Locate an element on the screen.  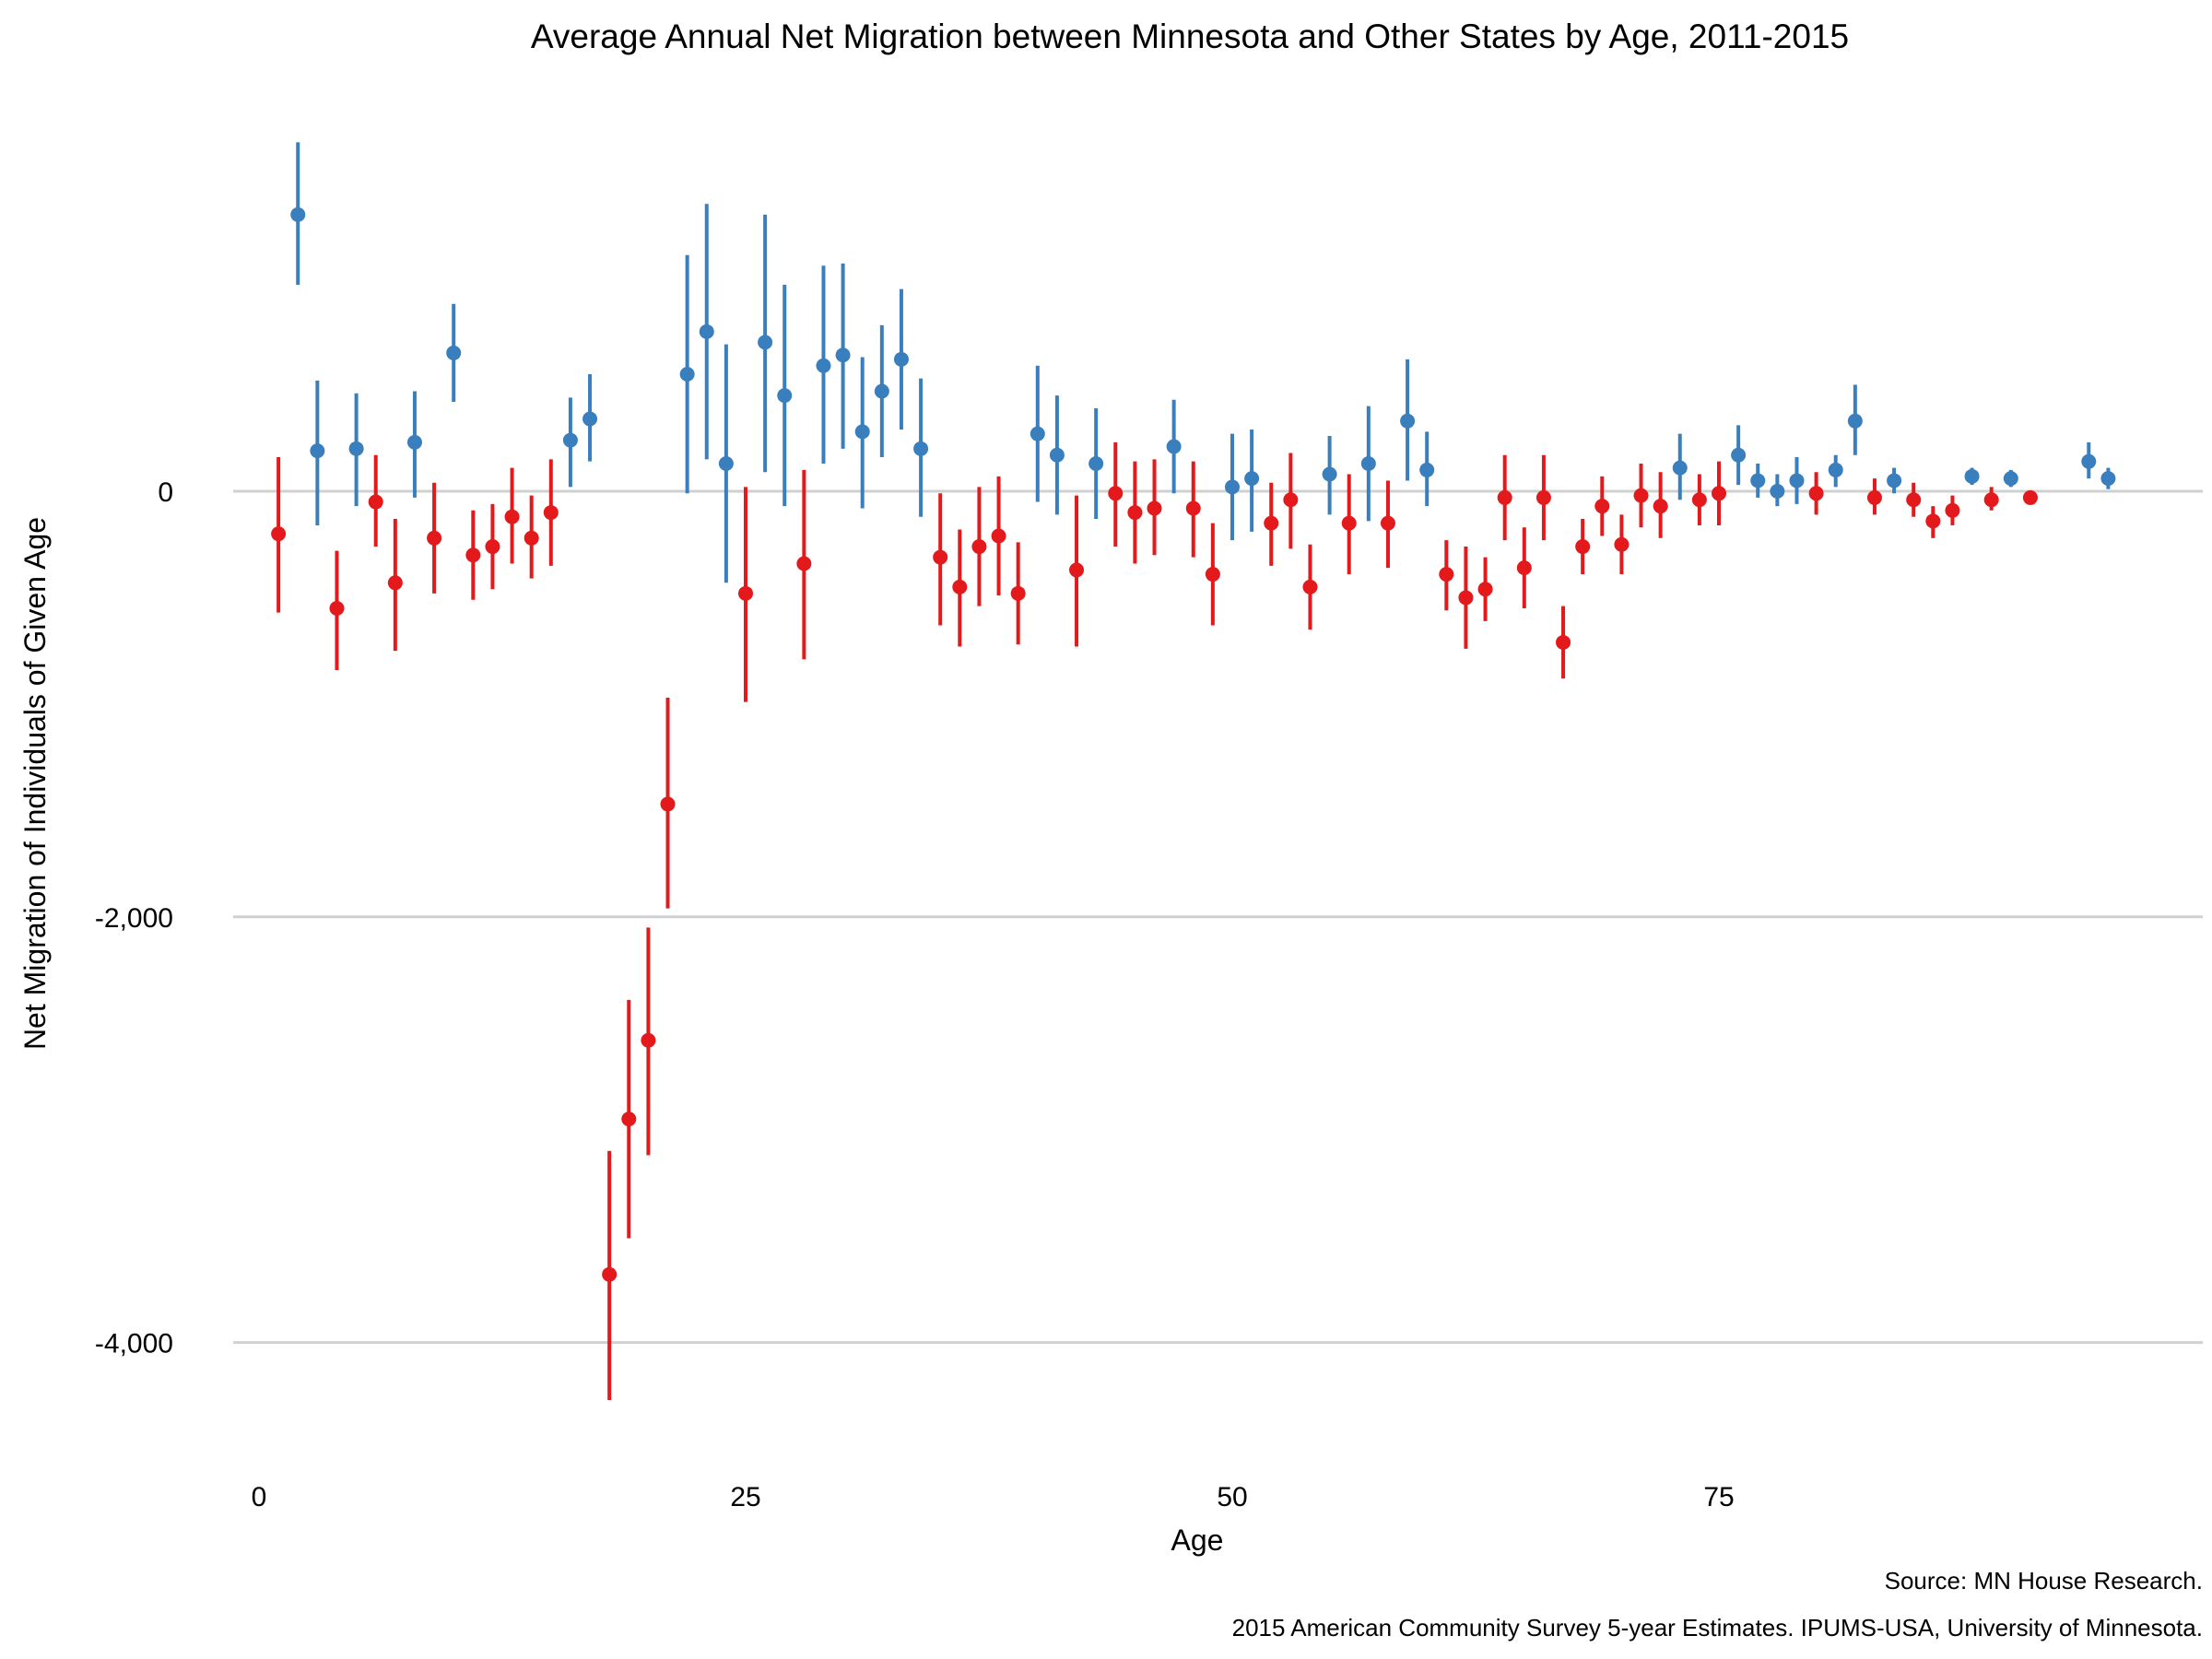
x-axis-tick-labels: 0 25 50 75 is located at coordinates (993, 1497).